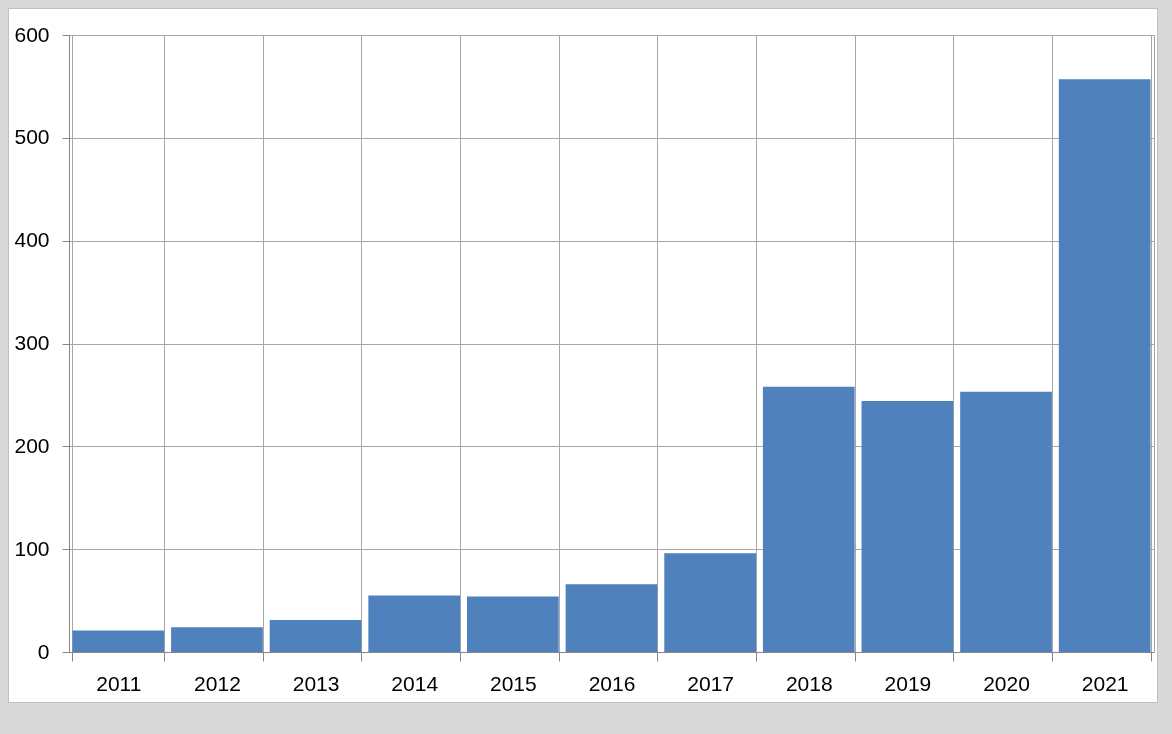 The height and width of the screenshot is (734, 1172). I want to click on y-tick-label: 600, so click(32, 34).